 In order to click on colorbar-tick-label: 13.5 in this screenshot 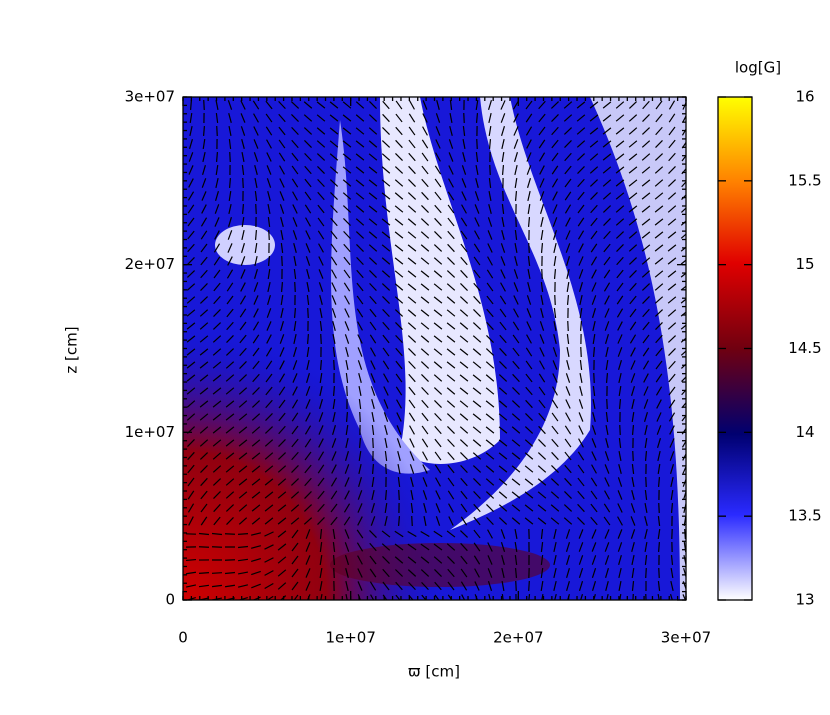, I will do `click(804, 516)`.